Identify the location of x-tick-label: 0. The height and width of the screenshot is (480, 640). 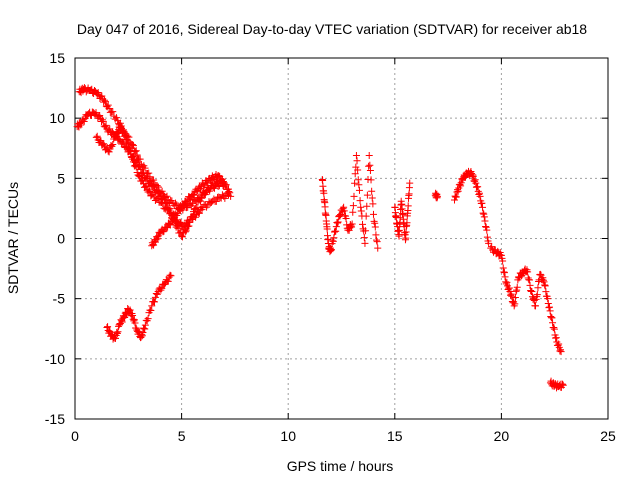
(75, 436).